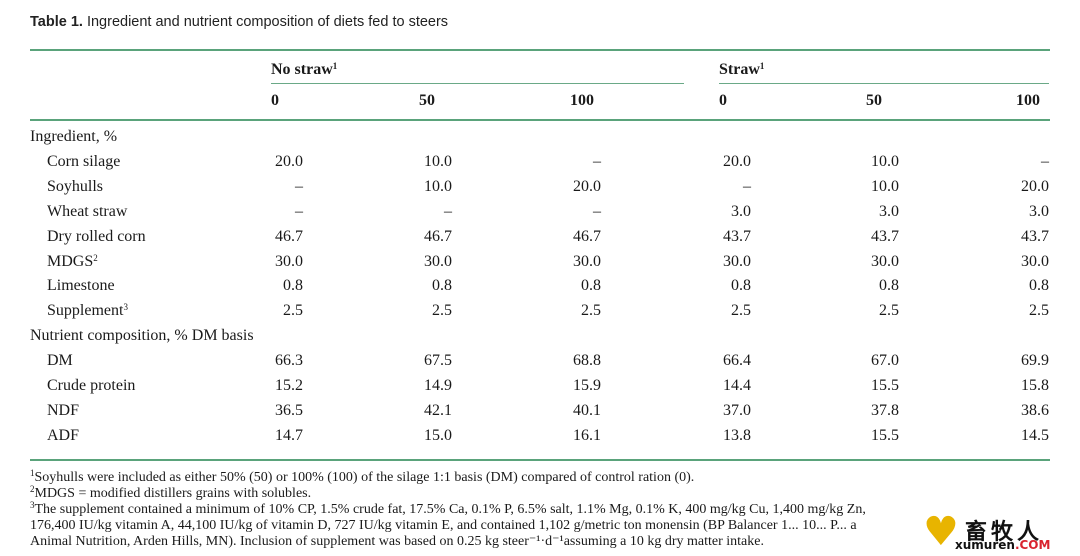  I want to click on section-title: Nutrient composition, % DM basis, so click(142, 335).